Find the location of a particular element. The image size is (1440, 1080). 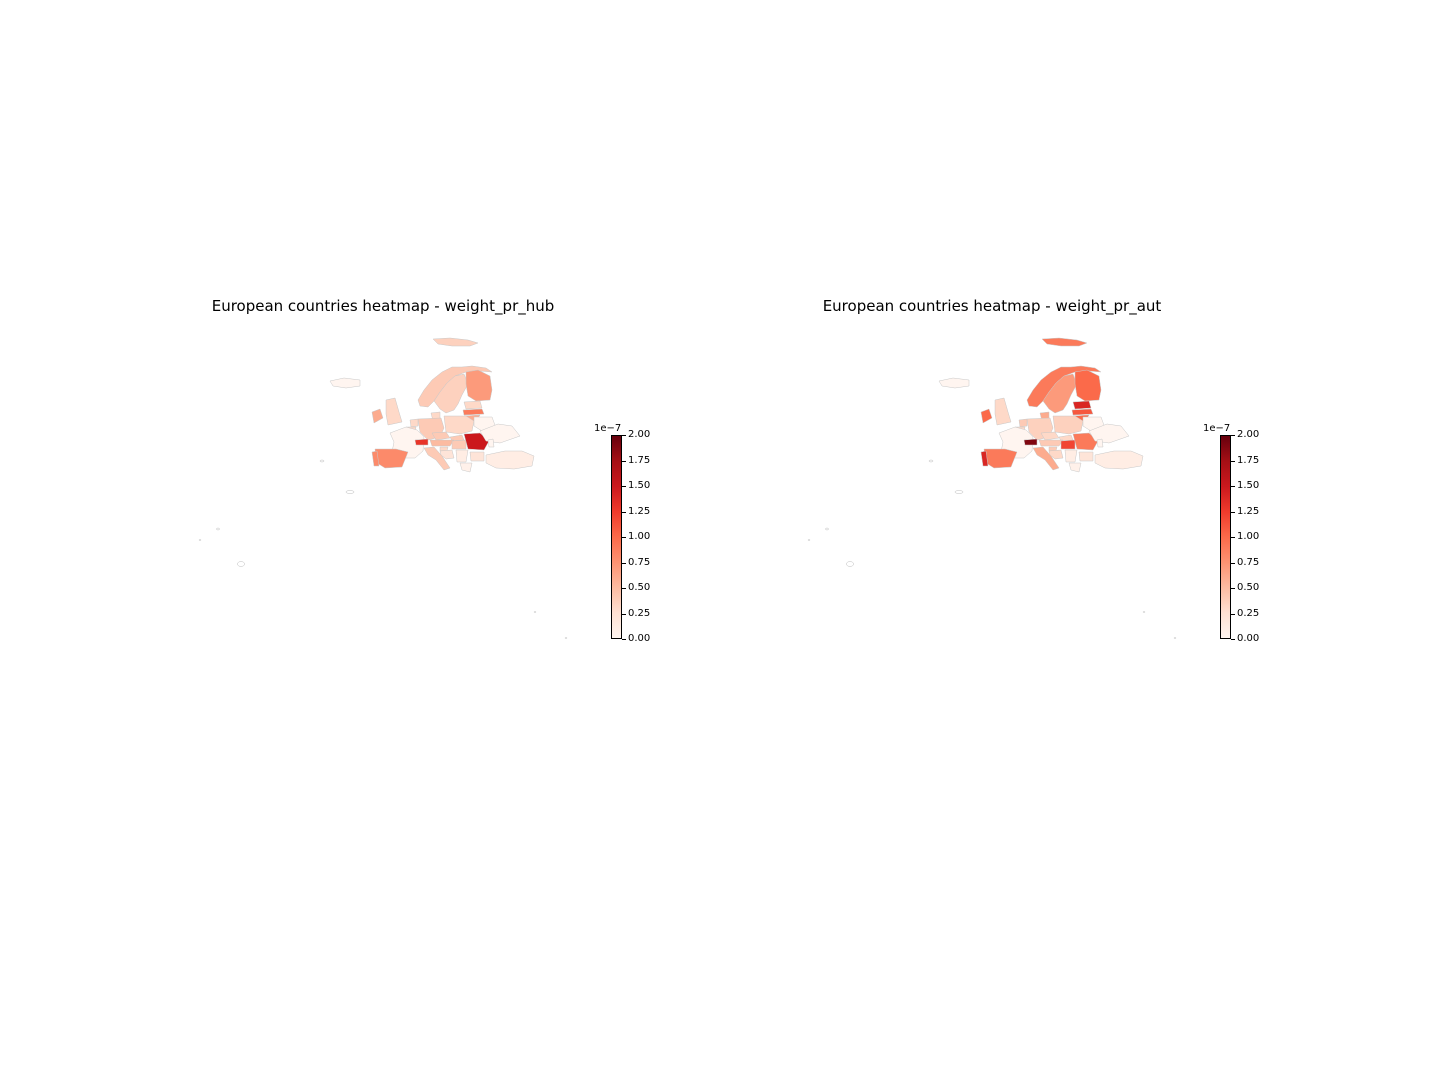

country-norway is located at coordinates (1064, 386).